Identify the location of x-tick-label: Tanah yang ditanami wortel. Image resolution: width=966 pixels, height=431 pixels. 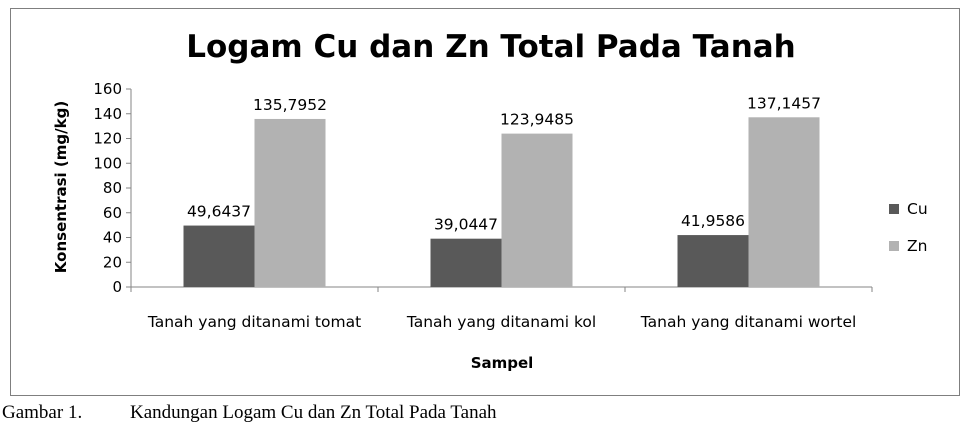
(748, 322).